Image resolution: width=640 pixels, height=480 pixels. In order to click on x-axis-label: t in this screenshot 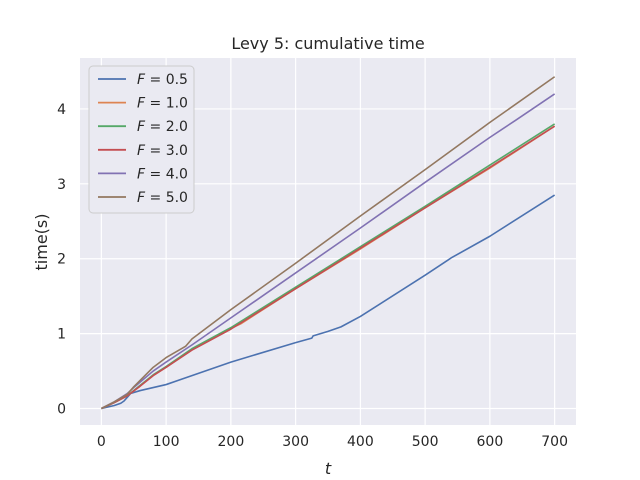, I will do `click(328, 468)`.